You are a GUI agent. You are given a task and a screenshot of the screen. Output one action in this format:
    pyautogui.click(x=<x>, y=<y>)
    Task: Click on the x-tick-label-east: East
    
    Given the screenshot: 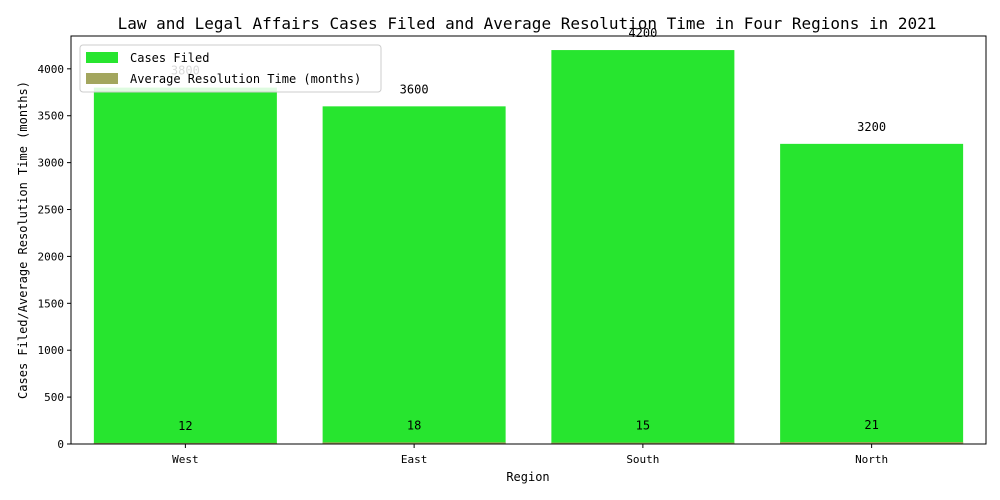 What is the action you would take?
    pyautogui.click(x=414, y=459)
    